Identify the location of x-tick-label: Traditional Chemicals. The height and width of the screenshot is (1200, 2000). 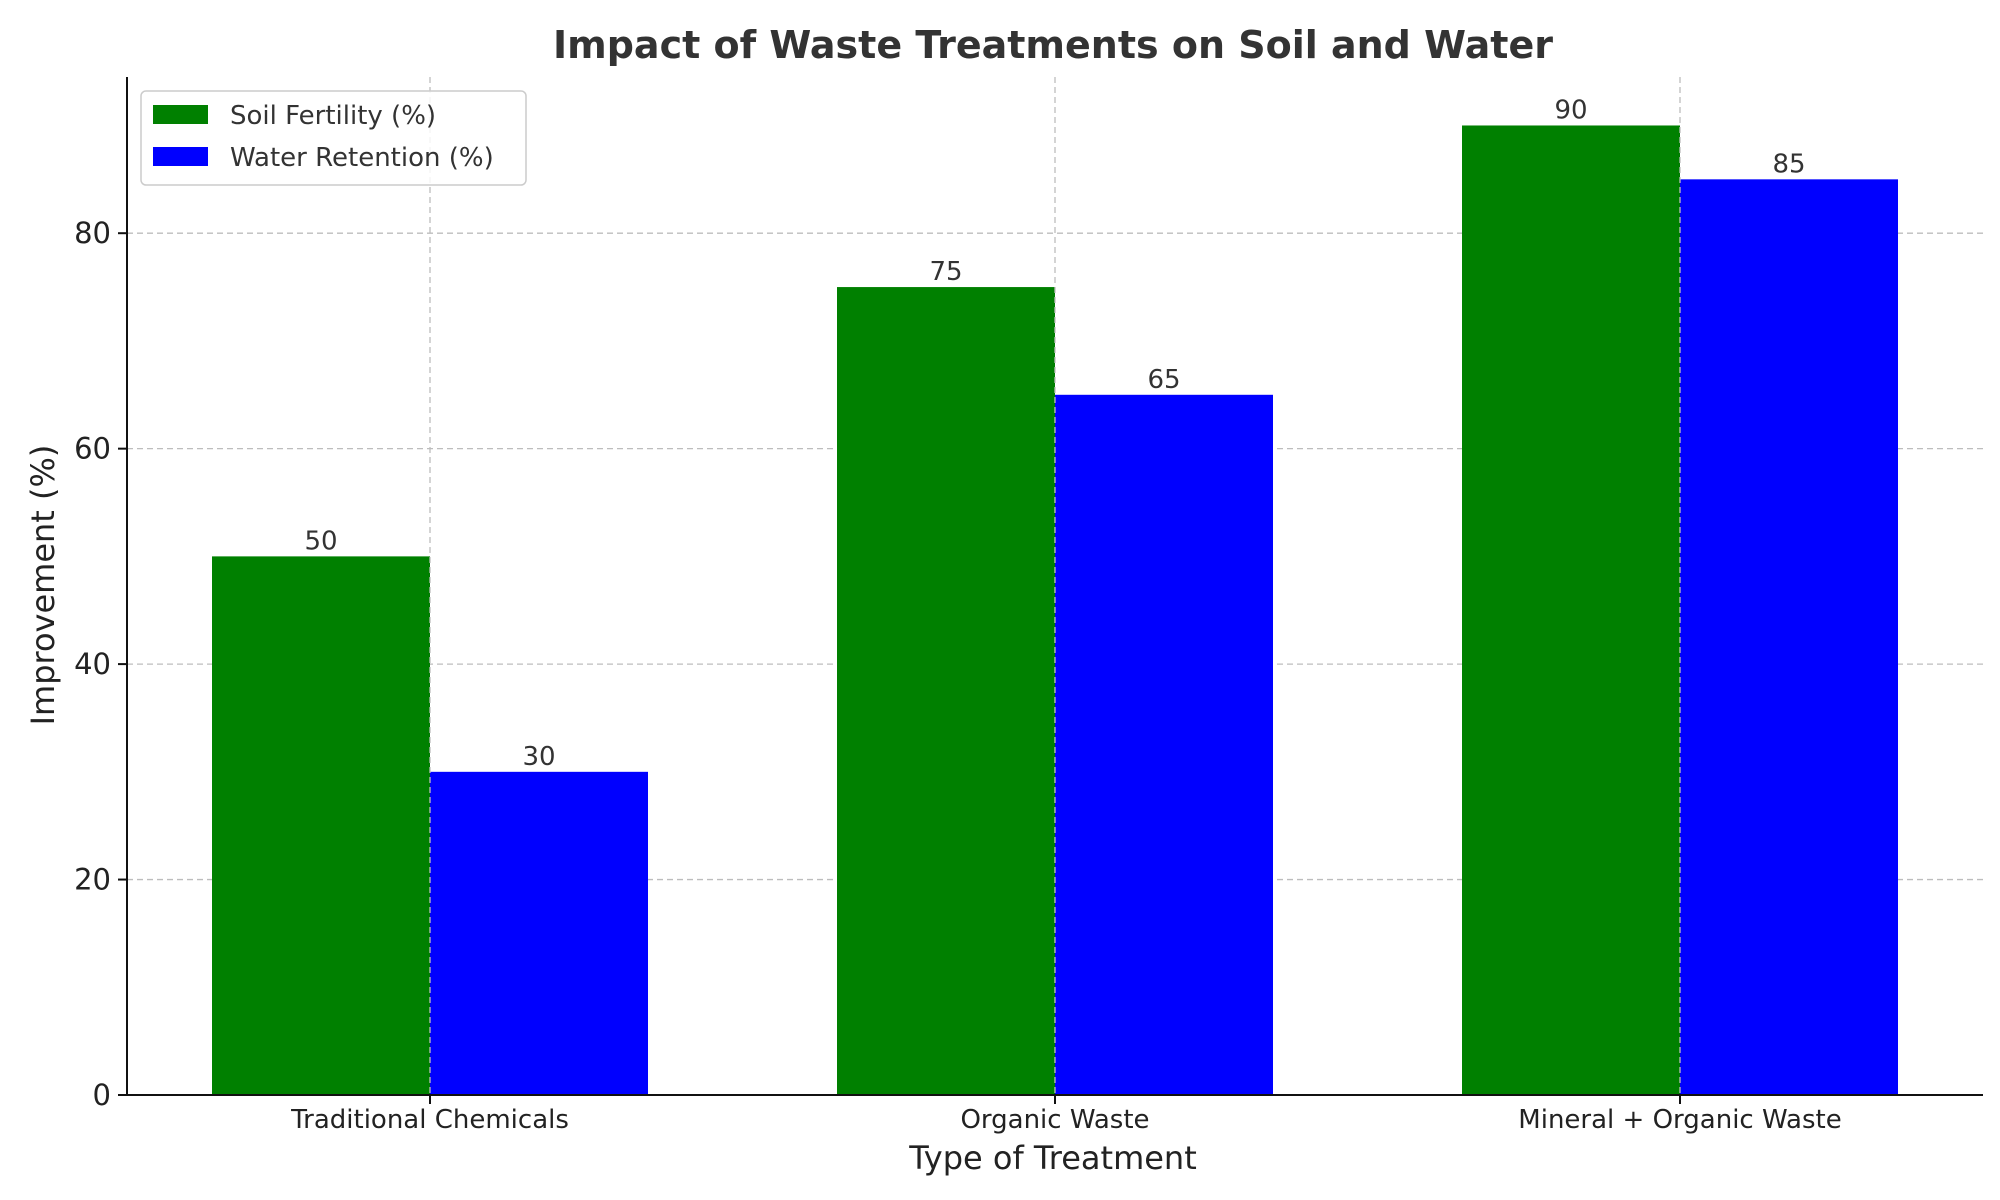
(429, 1120).